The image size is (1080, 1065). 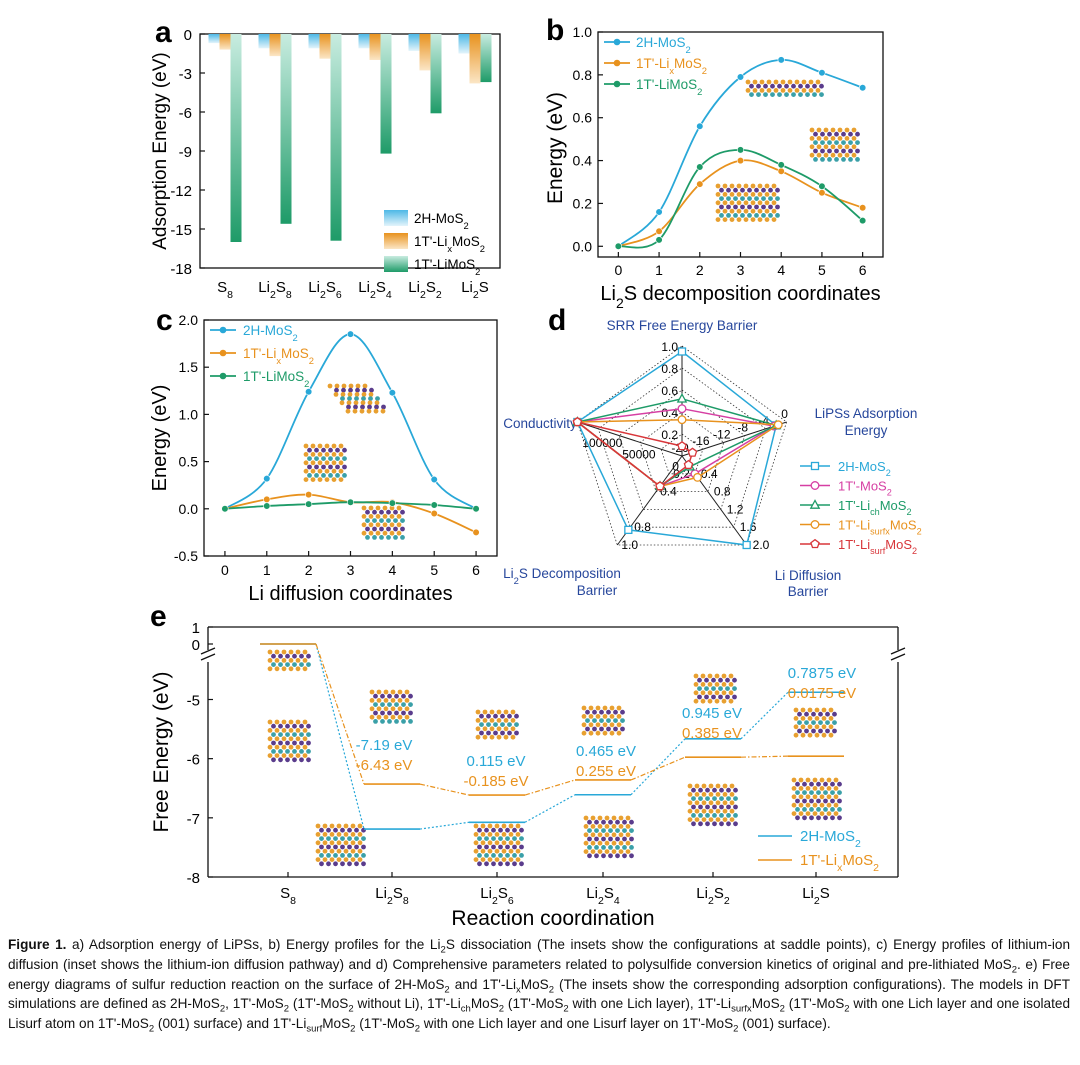 What do you see at coordinates (259, 376) in the screenshot?
I see `text-span: 1T'-Li` at bounding box center [259, 376].